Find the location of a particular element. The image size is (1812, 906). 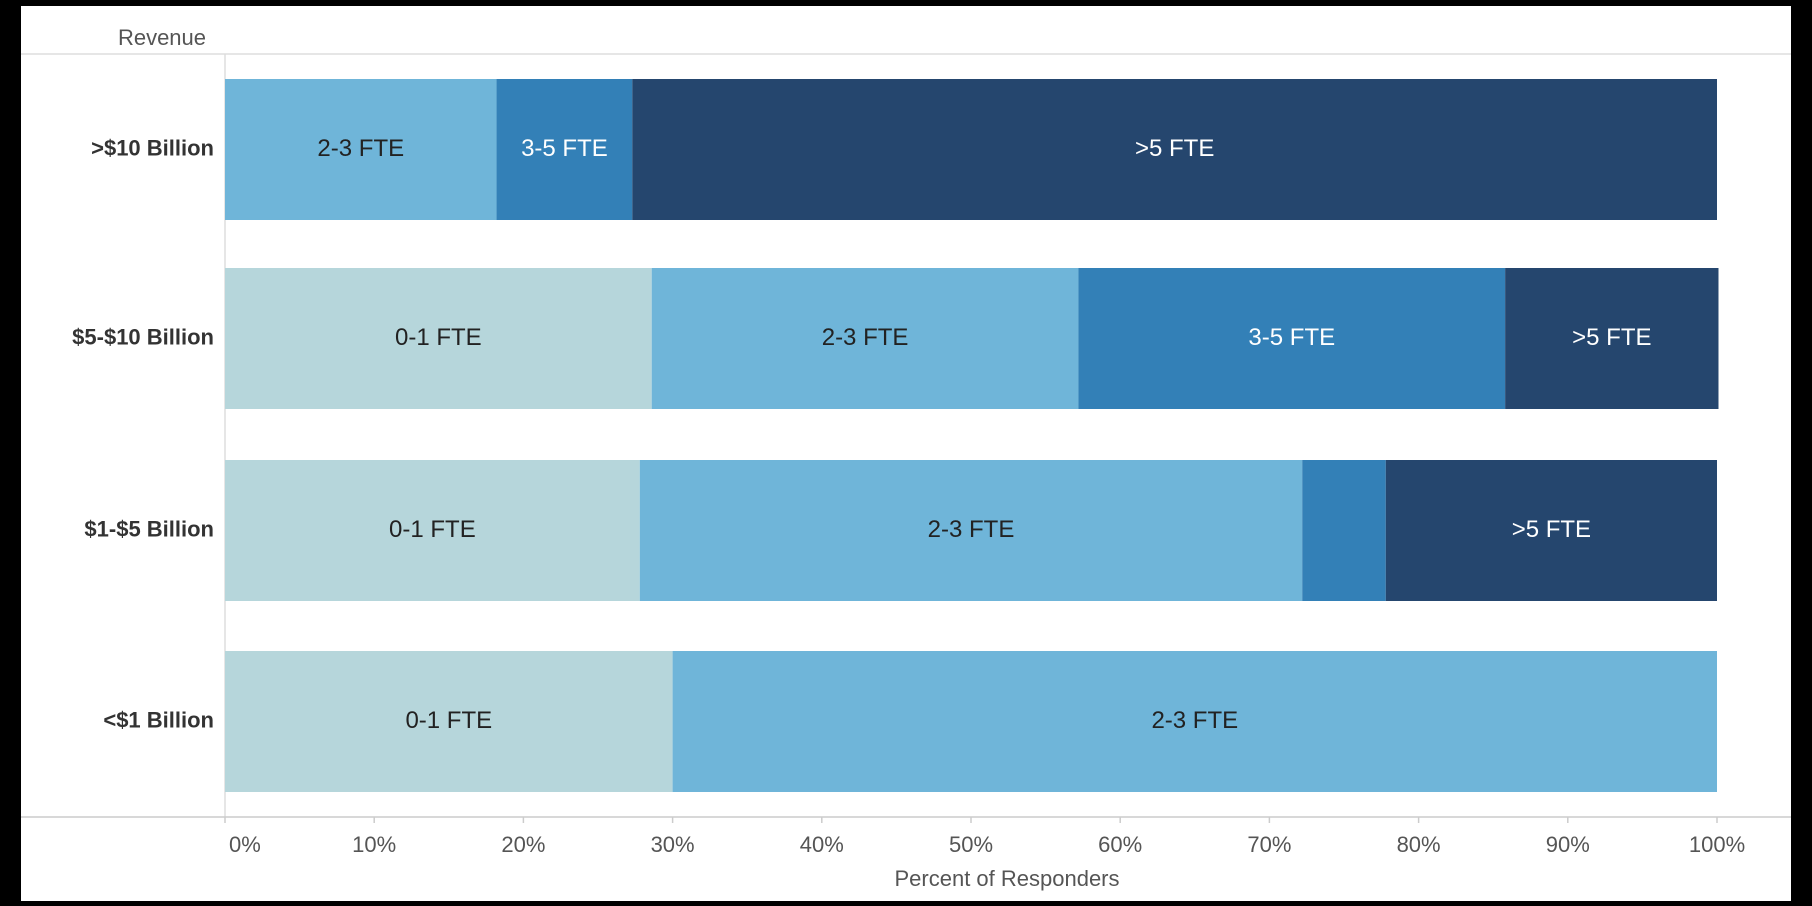

category-label: $1-$5 Billion is located at coordinates (149, 528).